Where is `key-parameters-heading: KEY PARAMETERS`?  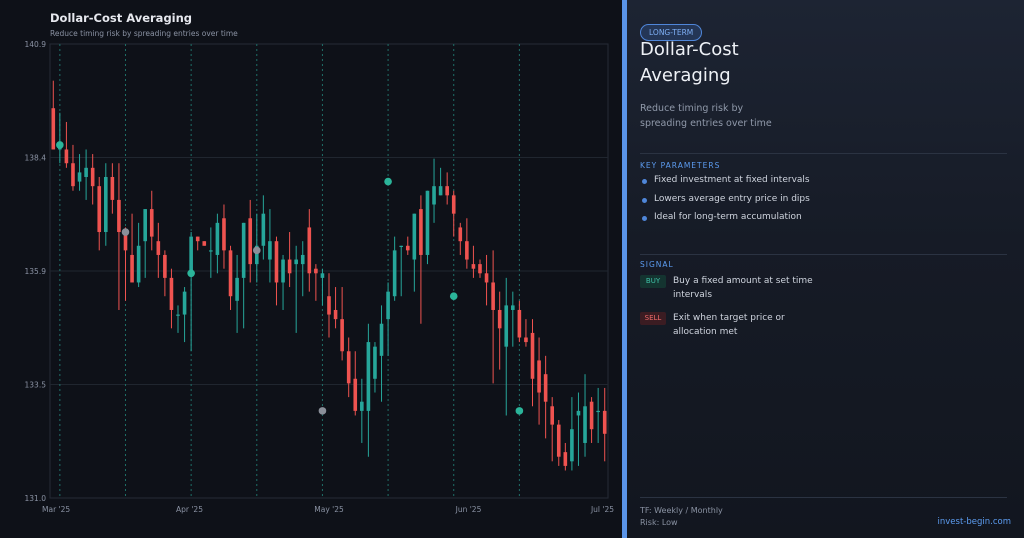
key-parameters-heading: KEY PARAMETERS is located at coordinates (680, 165).